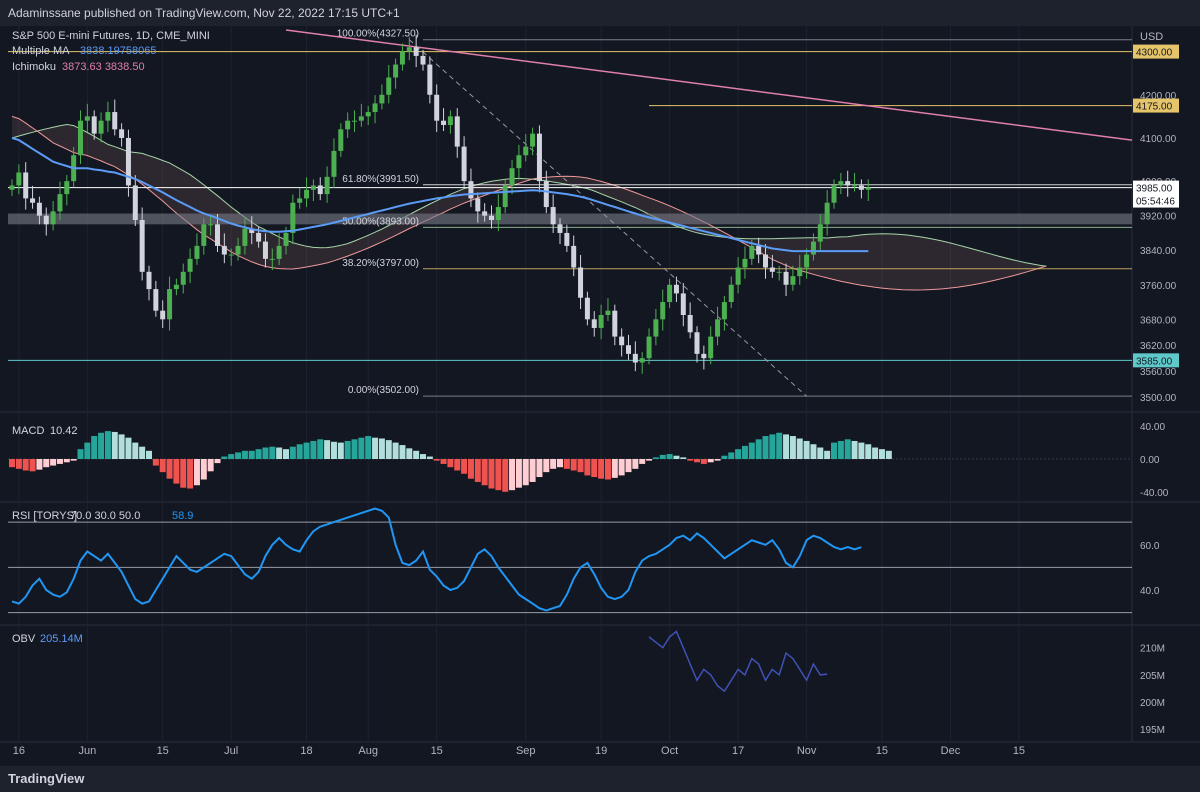  What do you see at coordinates (61, 639) in the screenshot?
I see `obv-value: 205.14M` at bounding box center [61, 639].